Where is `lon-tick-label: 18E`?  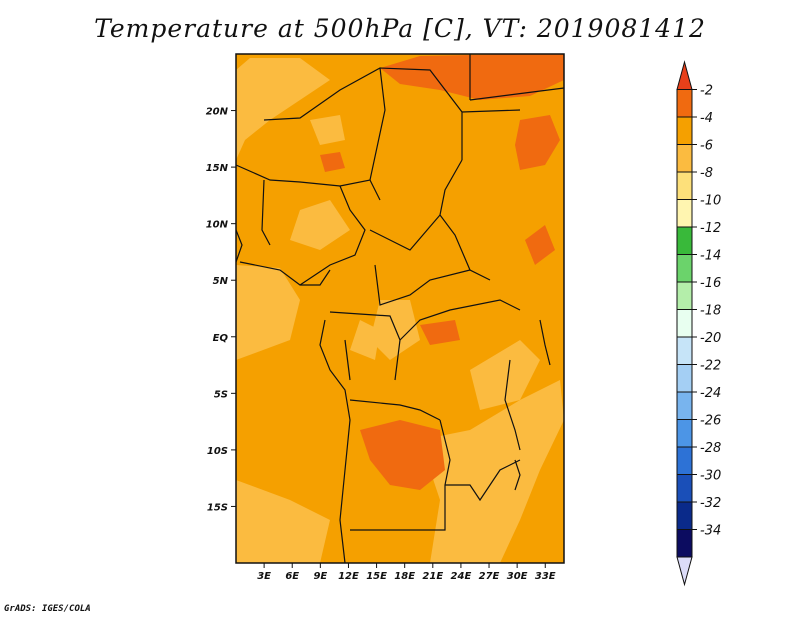
lon-tick-label: 18E is located at coordinates (404, 576).